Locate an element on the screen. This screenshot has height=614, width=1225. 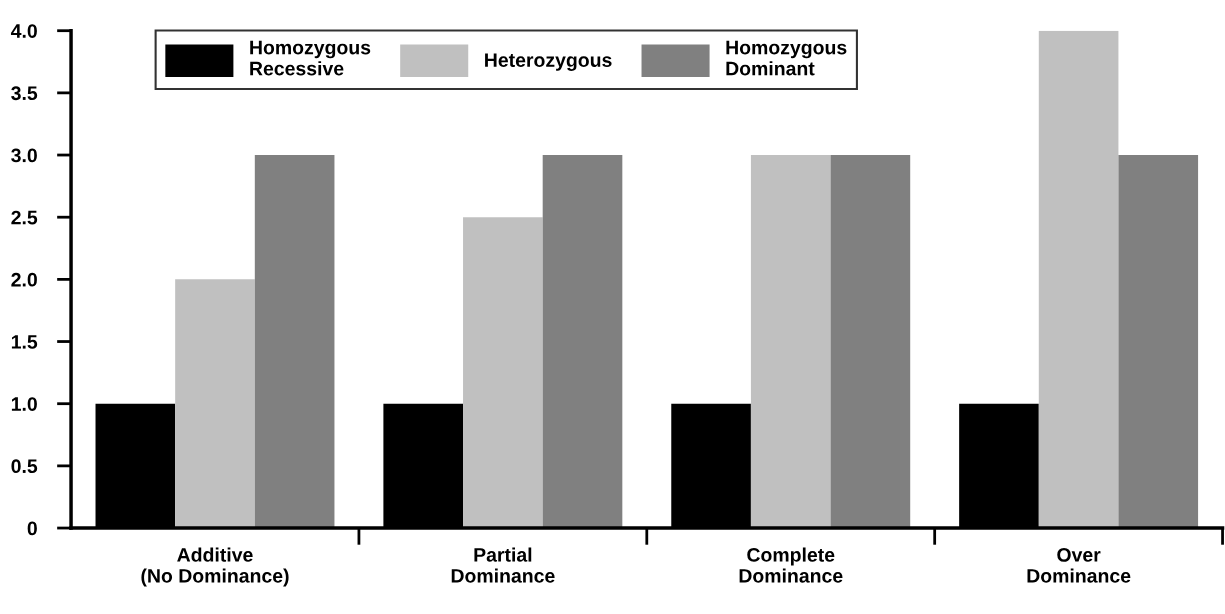
legend-label: Homozygous Recessive is located at coordinates (310, 58).